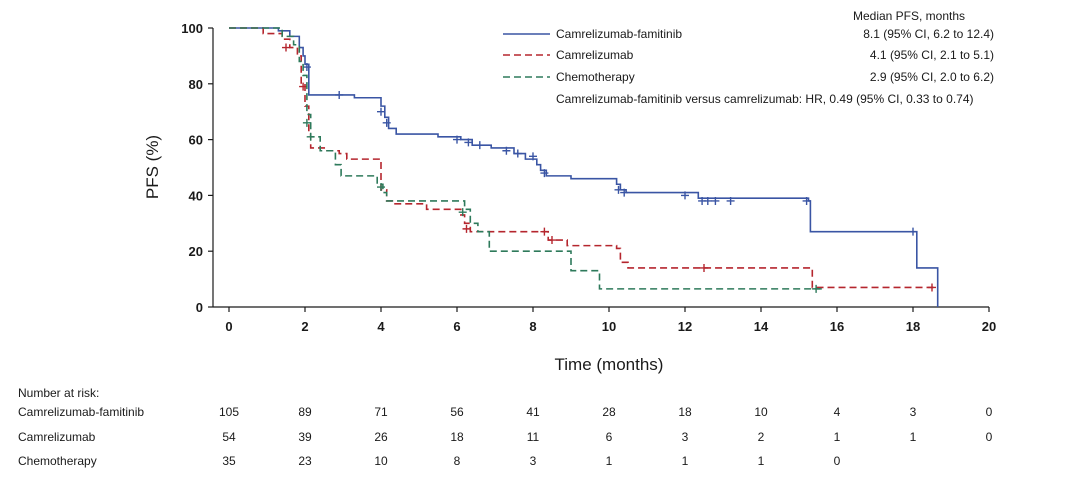  Describe the element at coordinates (837, 326) in the screenshot. I see `x-tick-label: 16` at that location.